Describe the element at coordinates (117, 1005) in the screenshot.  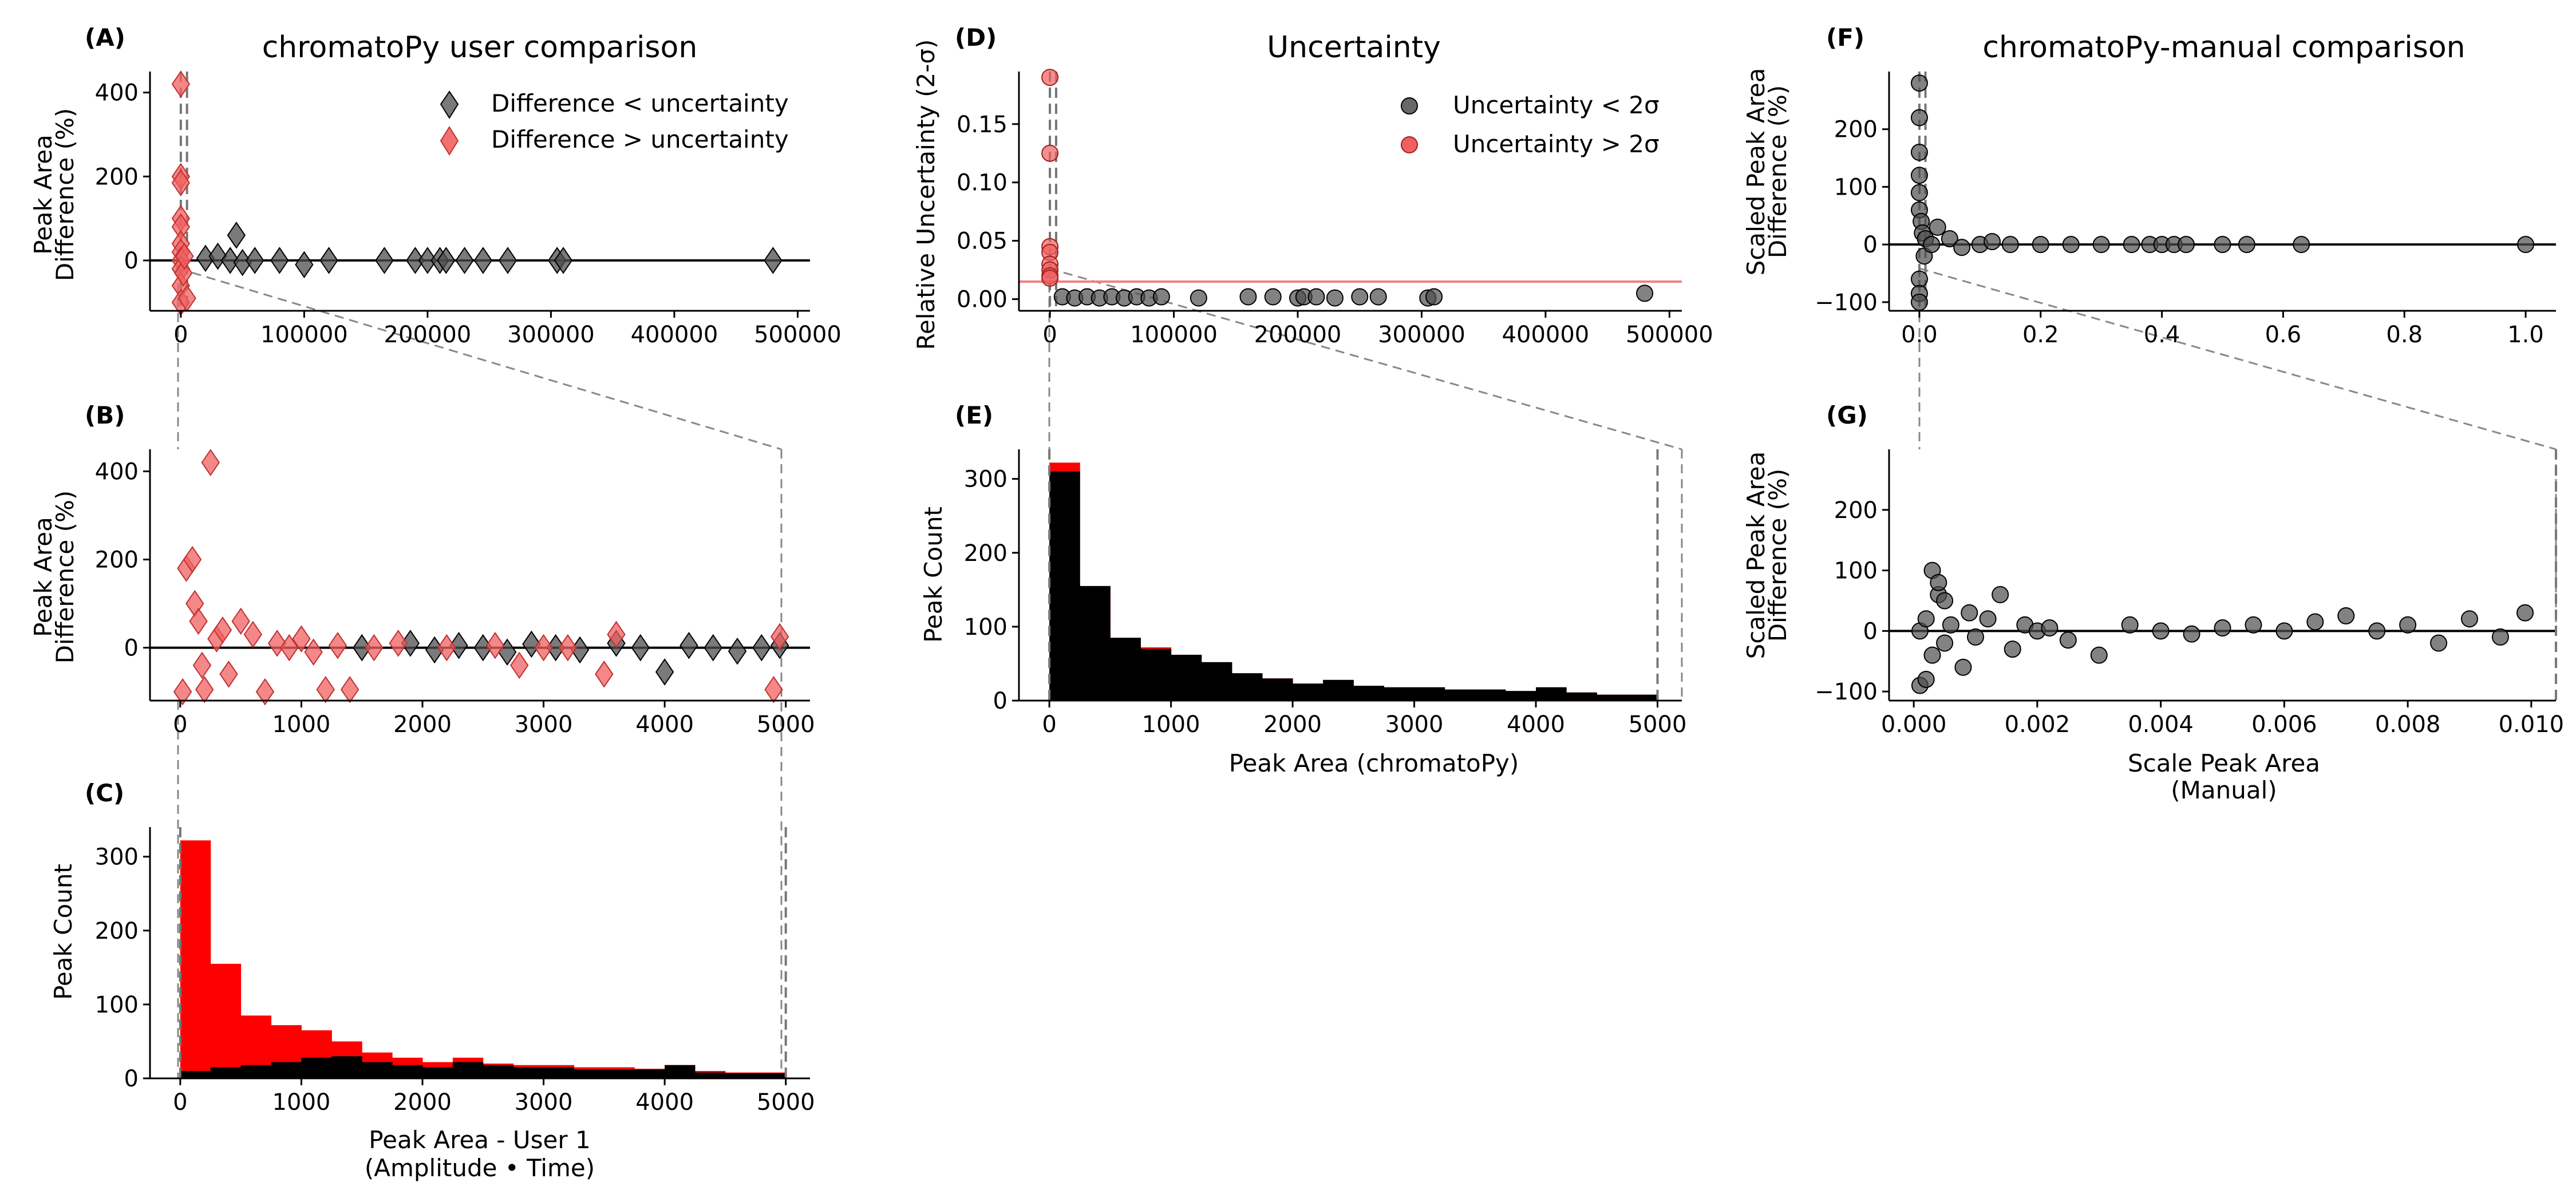
I see `y-tick-label: 100` at that location.